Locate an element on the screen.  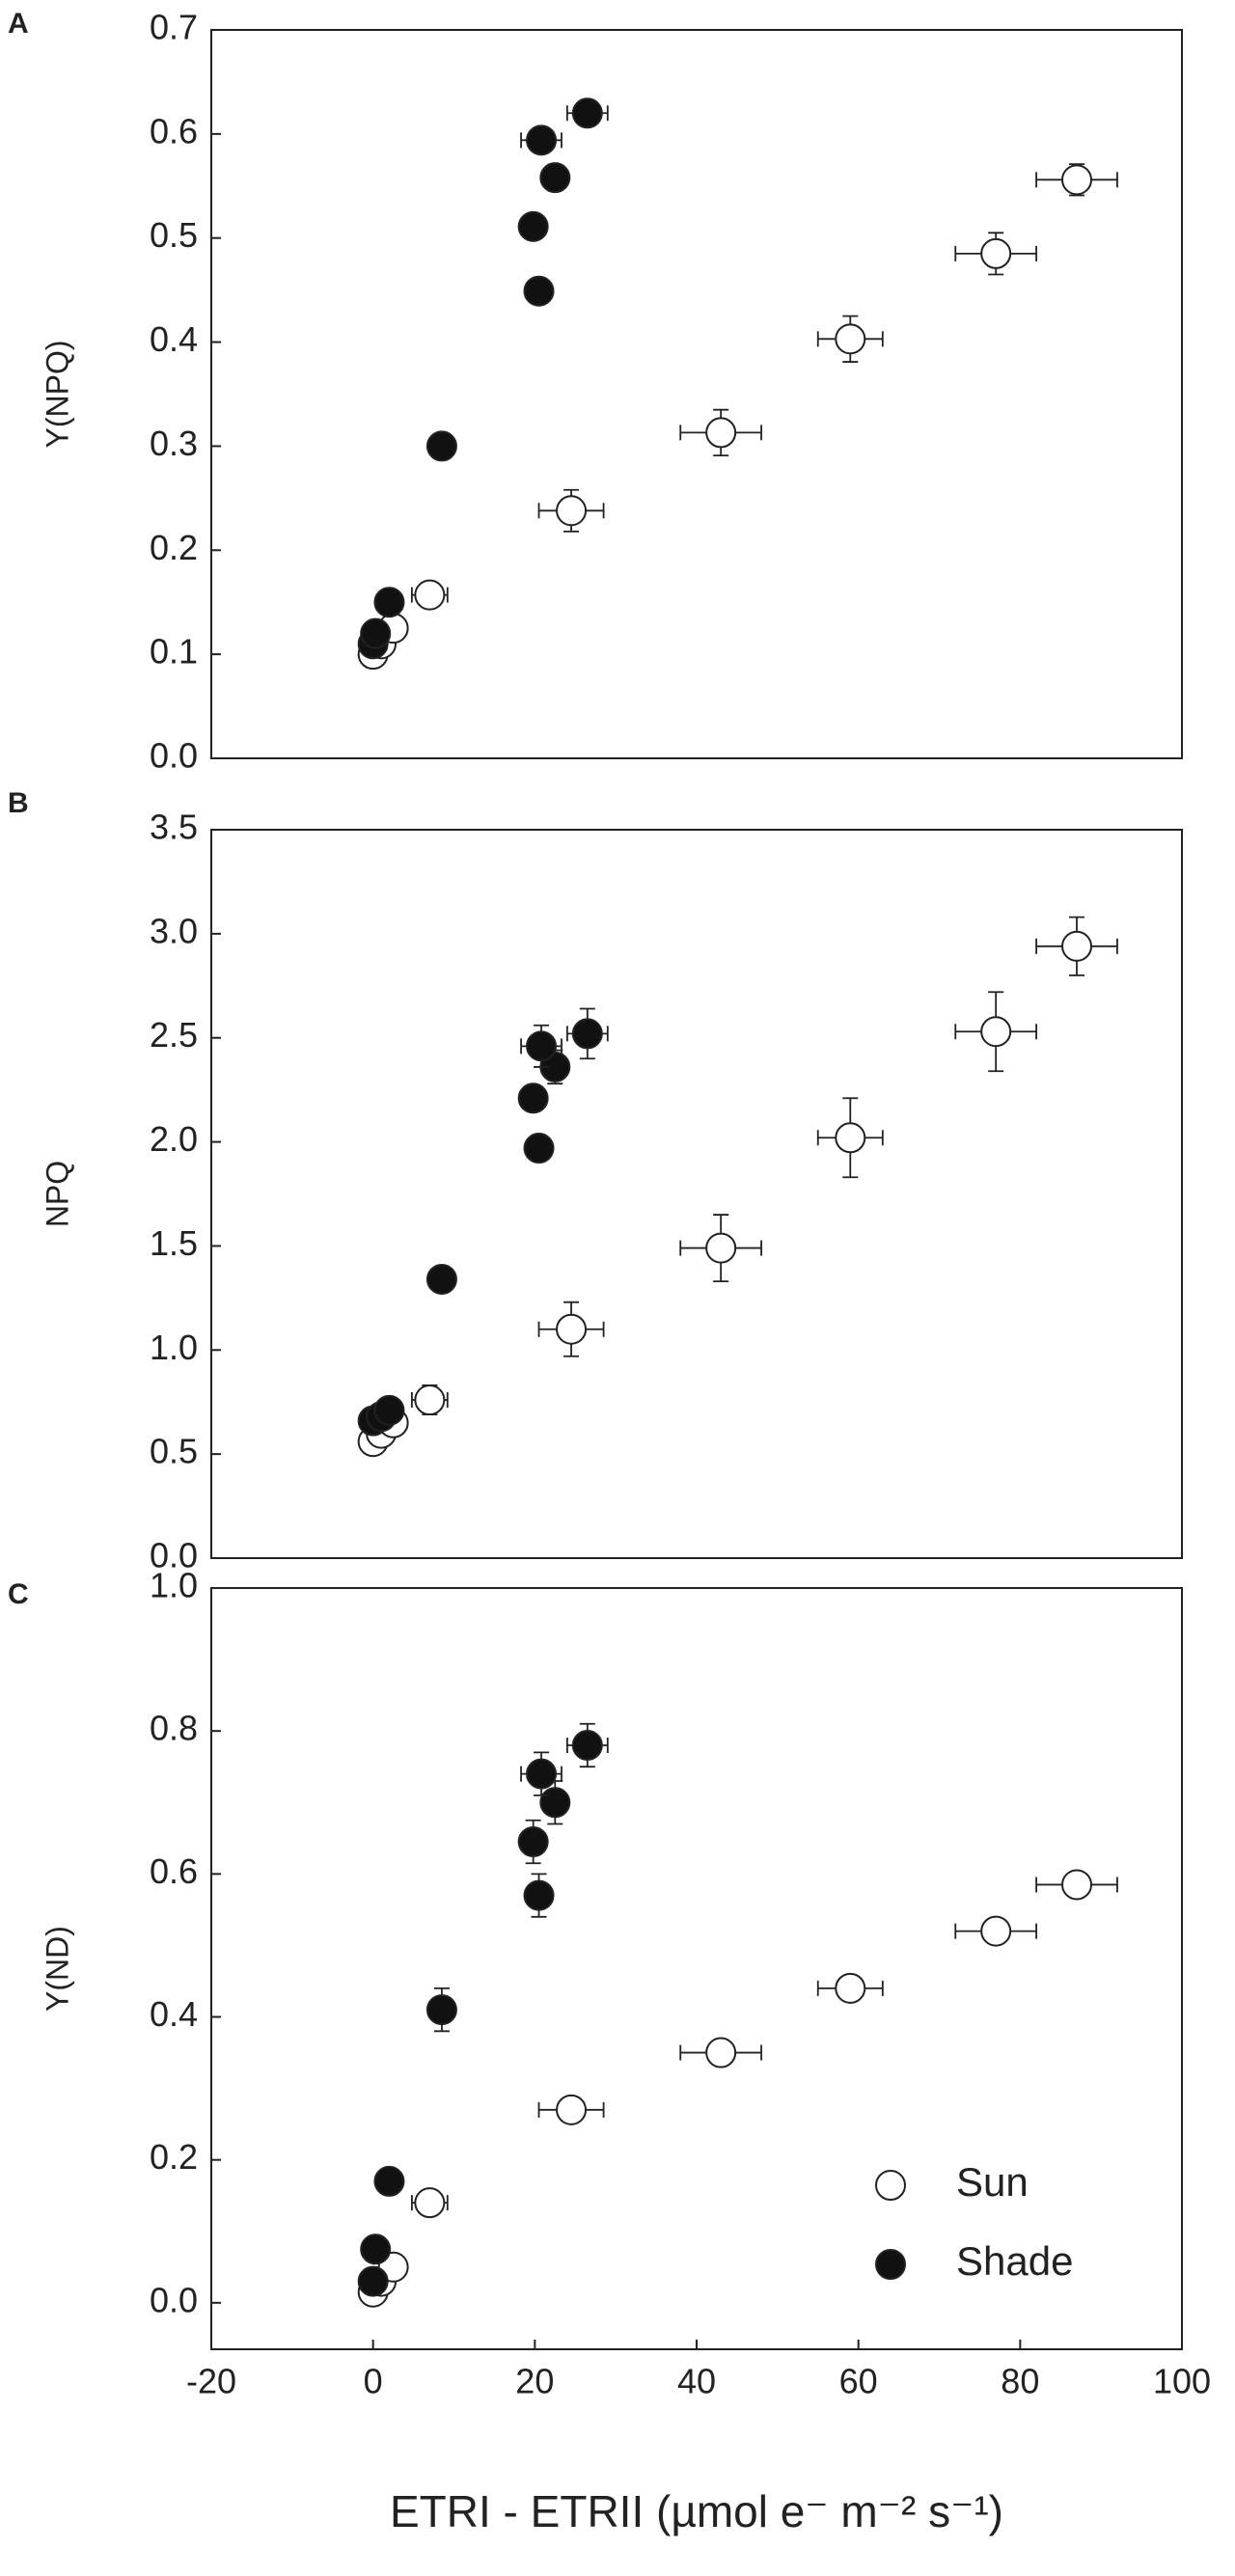
panel-letter: B is located at coordinates (18, 803).